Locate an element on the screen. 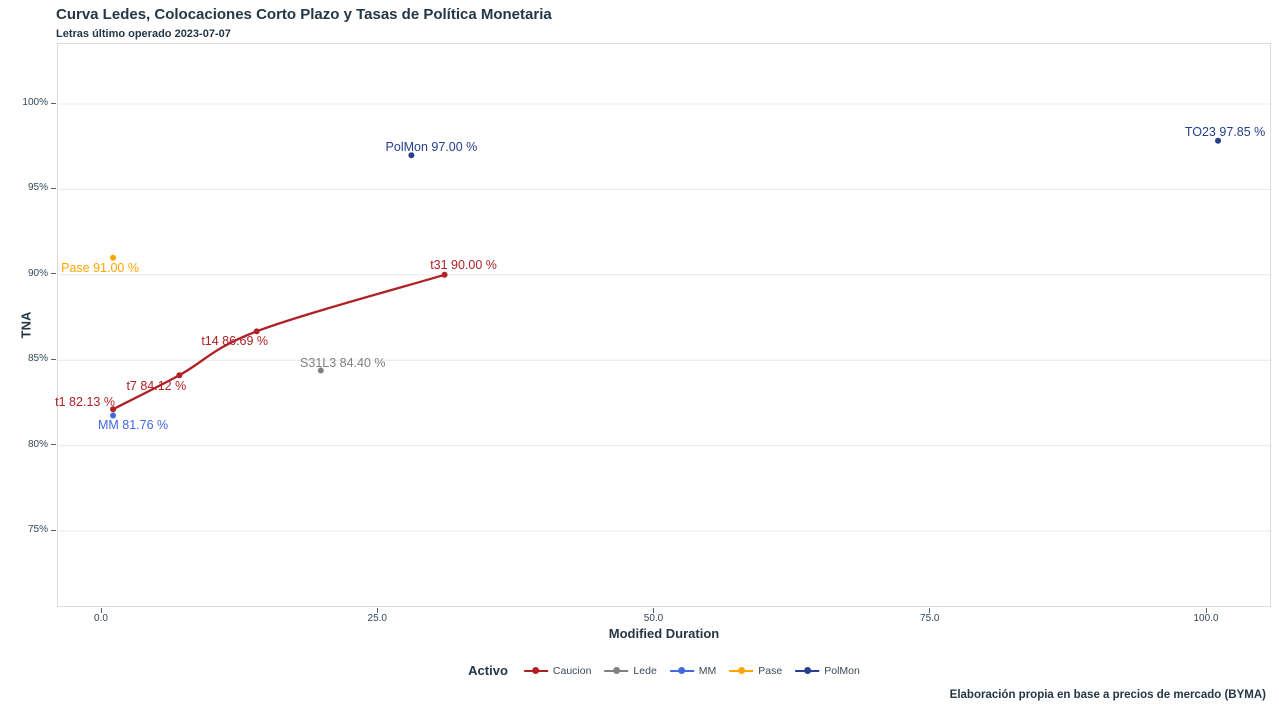 The image size is (1279, 711). legend: Activo Caucion Lede MM Pase PolMon is located at coordinates (664, 670).